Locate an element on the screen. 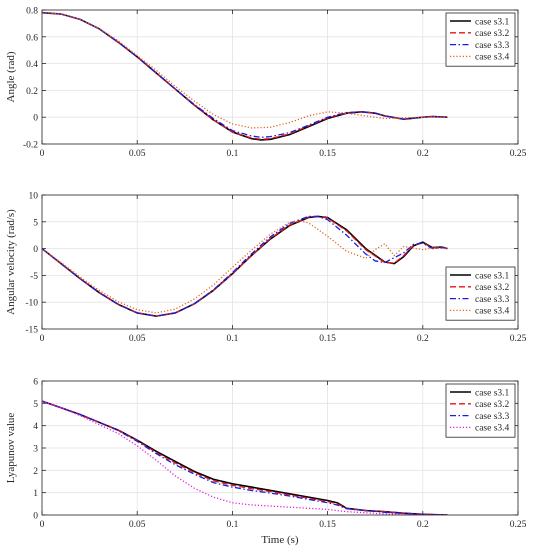 The image size is (536, 550). y-tick-label: 0.6 is located at coordinates (32, 38).